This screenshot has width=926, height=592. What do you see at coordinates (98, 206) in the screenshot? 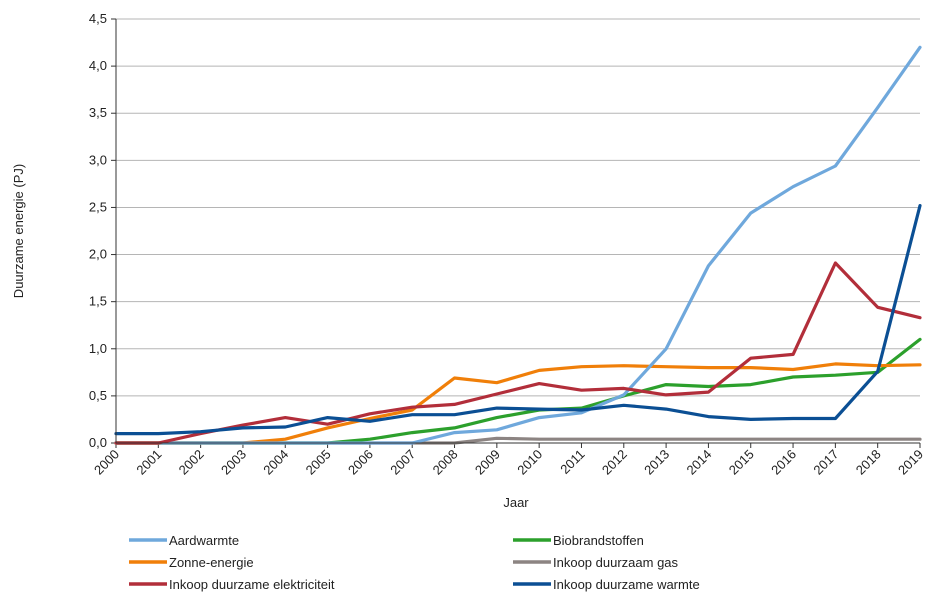
I see `y-tick-label: 2,5` at bounding box center [98, 206].